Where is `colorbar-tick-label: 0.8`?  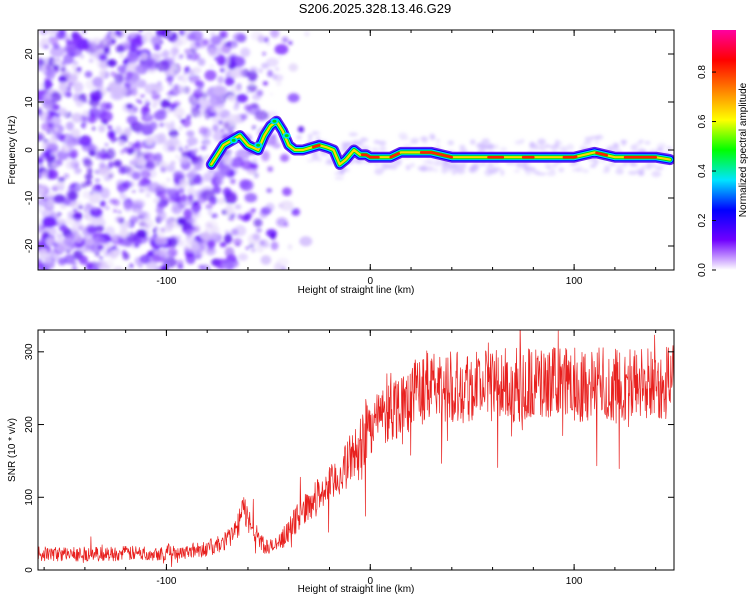 colorbar-tick-label: 0.8 is located at coordinates (702, 72).